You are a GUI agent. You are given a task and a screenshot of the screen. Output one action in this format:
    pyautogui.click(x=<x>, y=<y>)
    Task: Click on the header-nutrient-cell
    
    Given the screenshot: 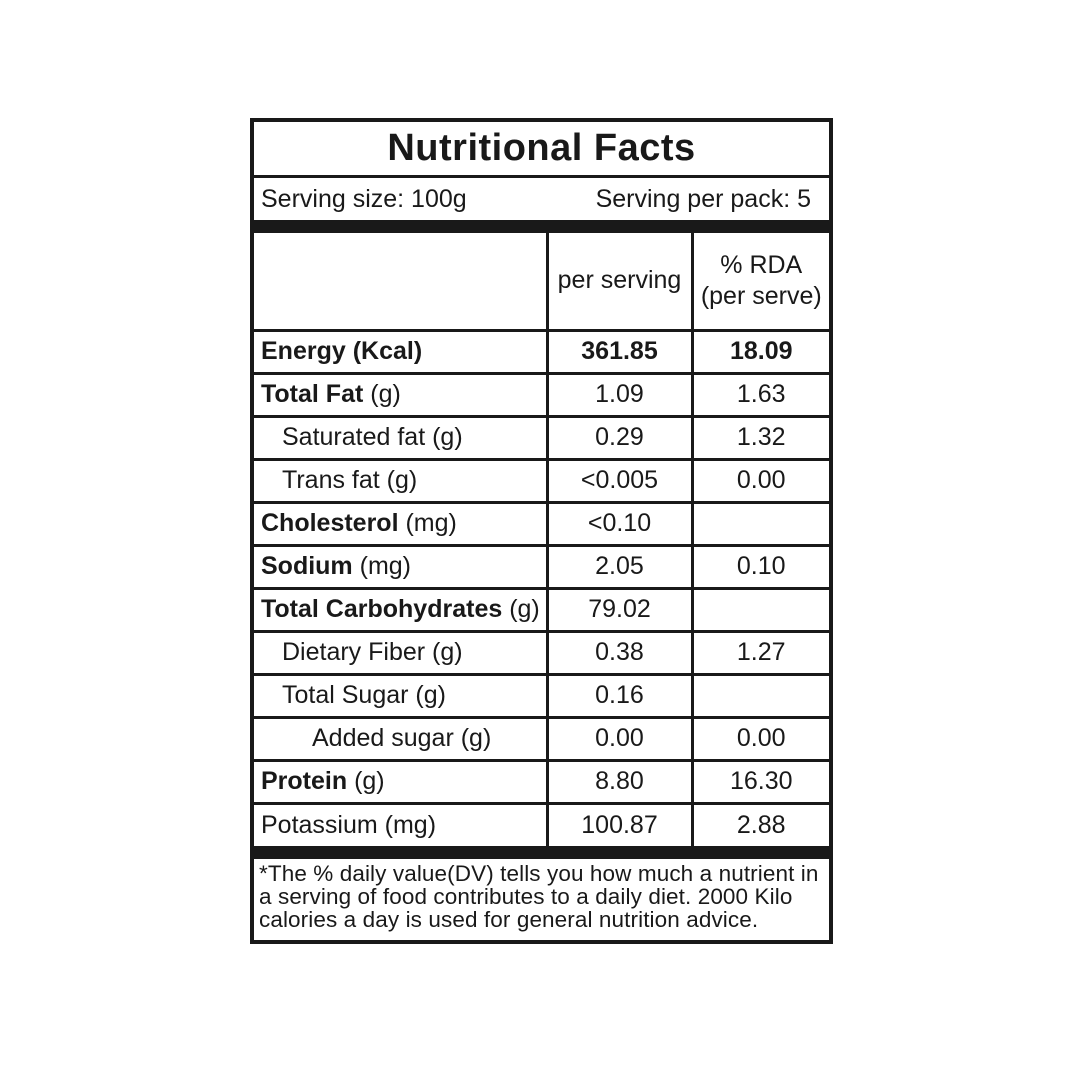 What is the action you would take?
    pyautogui.click(x=401, y=282)
    